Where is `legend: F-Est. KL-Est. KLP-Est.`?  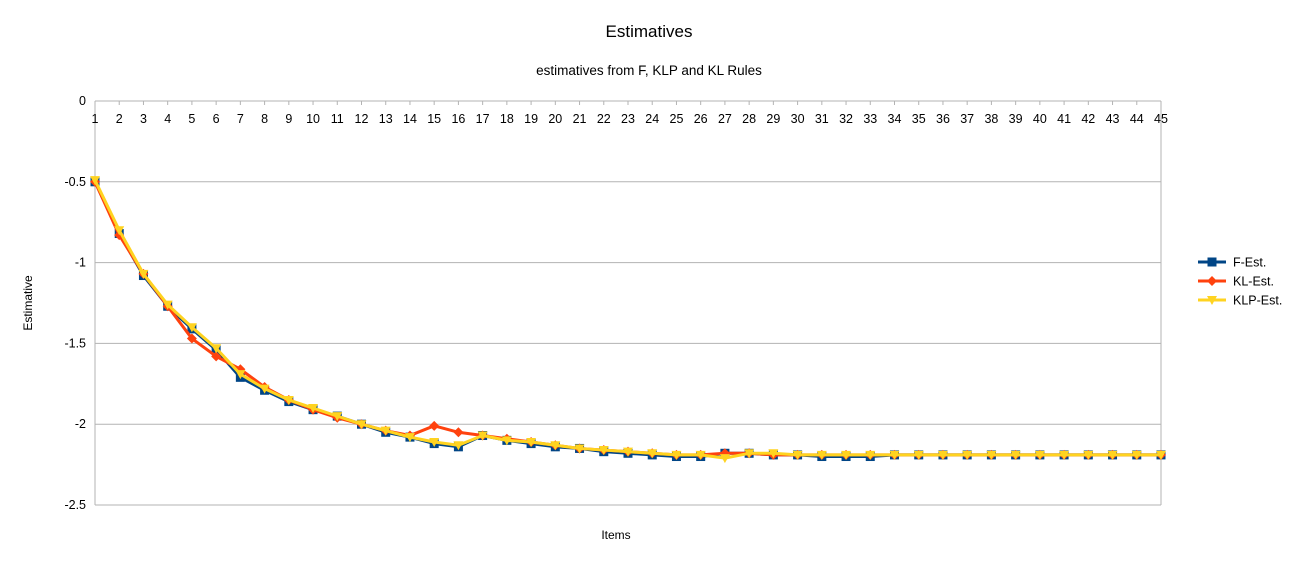
legend: F-Est. KL-Est. KLP-Est. is located at coordinates (1240, 282).